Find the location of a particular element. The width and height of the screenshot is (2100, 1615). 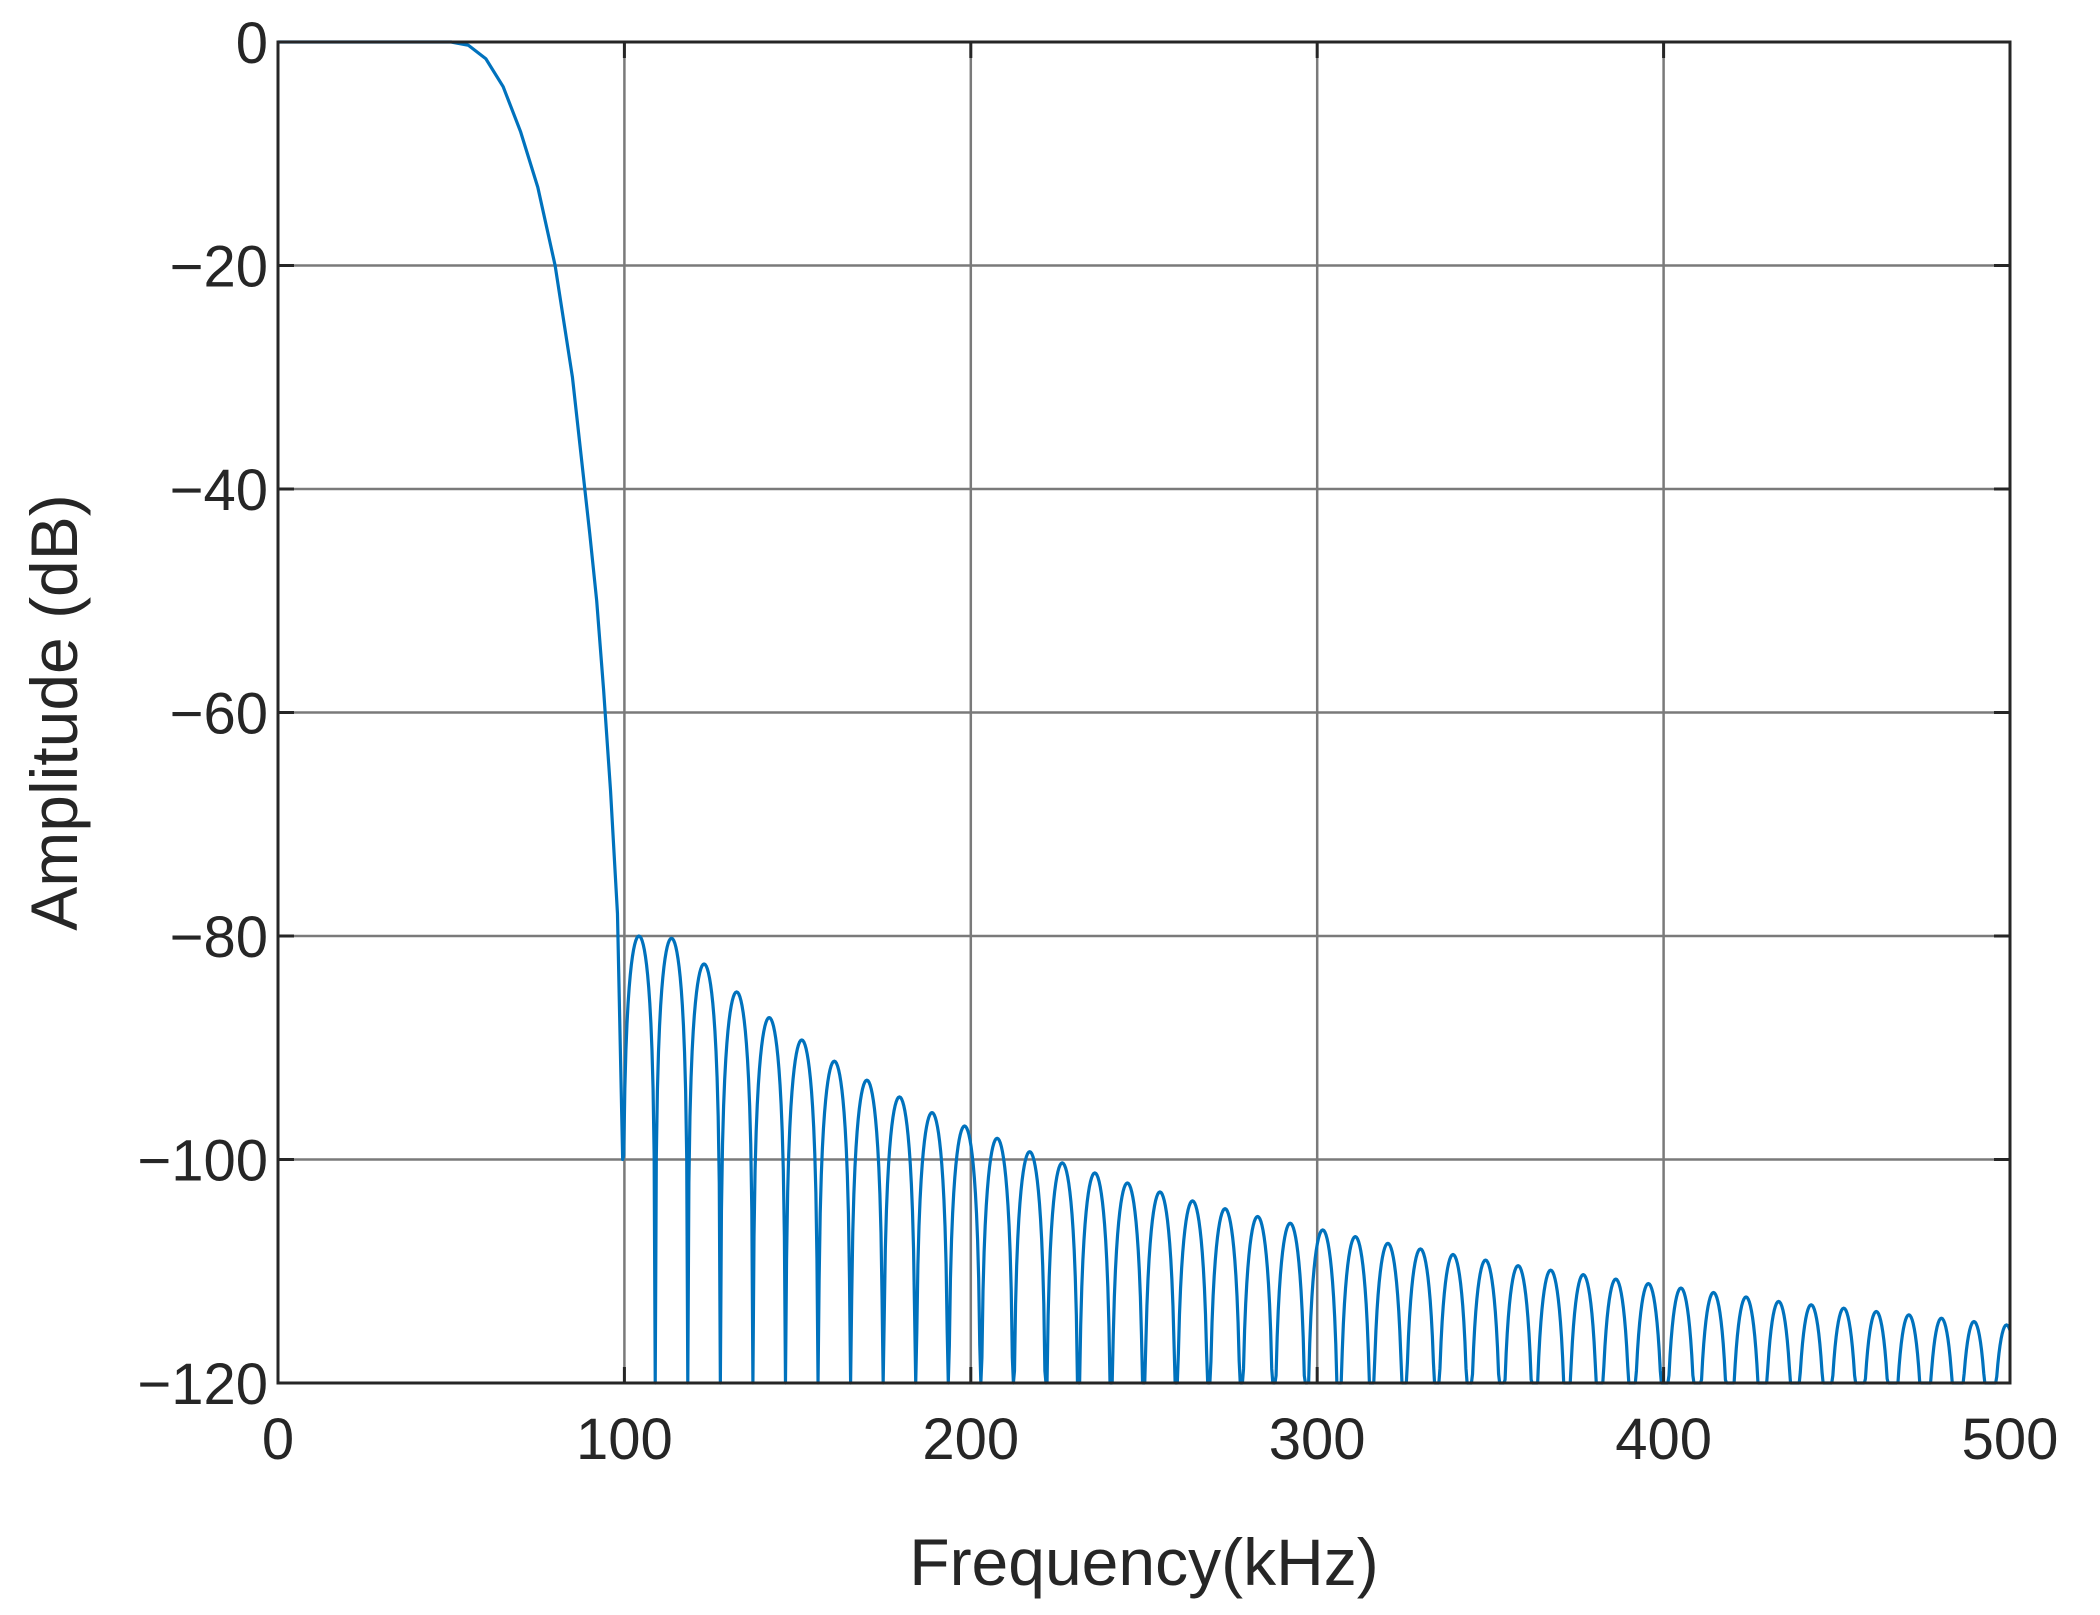

x-tick-label: 500 is located at coordinates (2010, 1439).